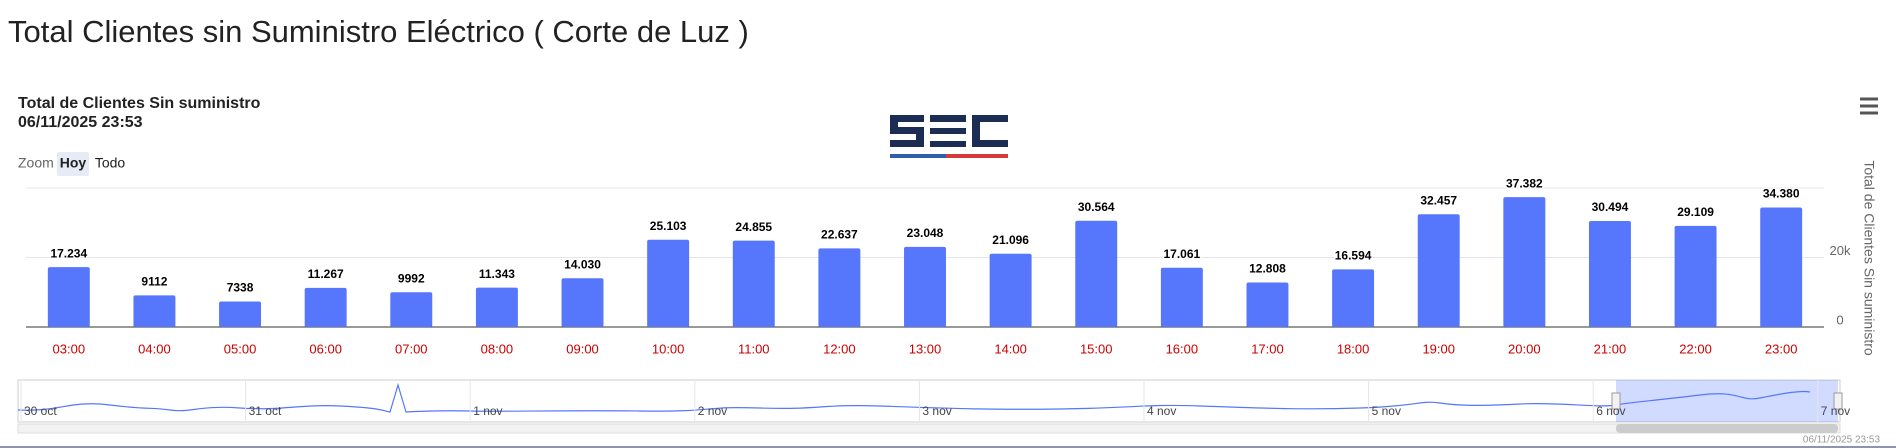  I want to click on x-tick-label: 17:00, so click(1267, 348).